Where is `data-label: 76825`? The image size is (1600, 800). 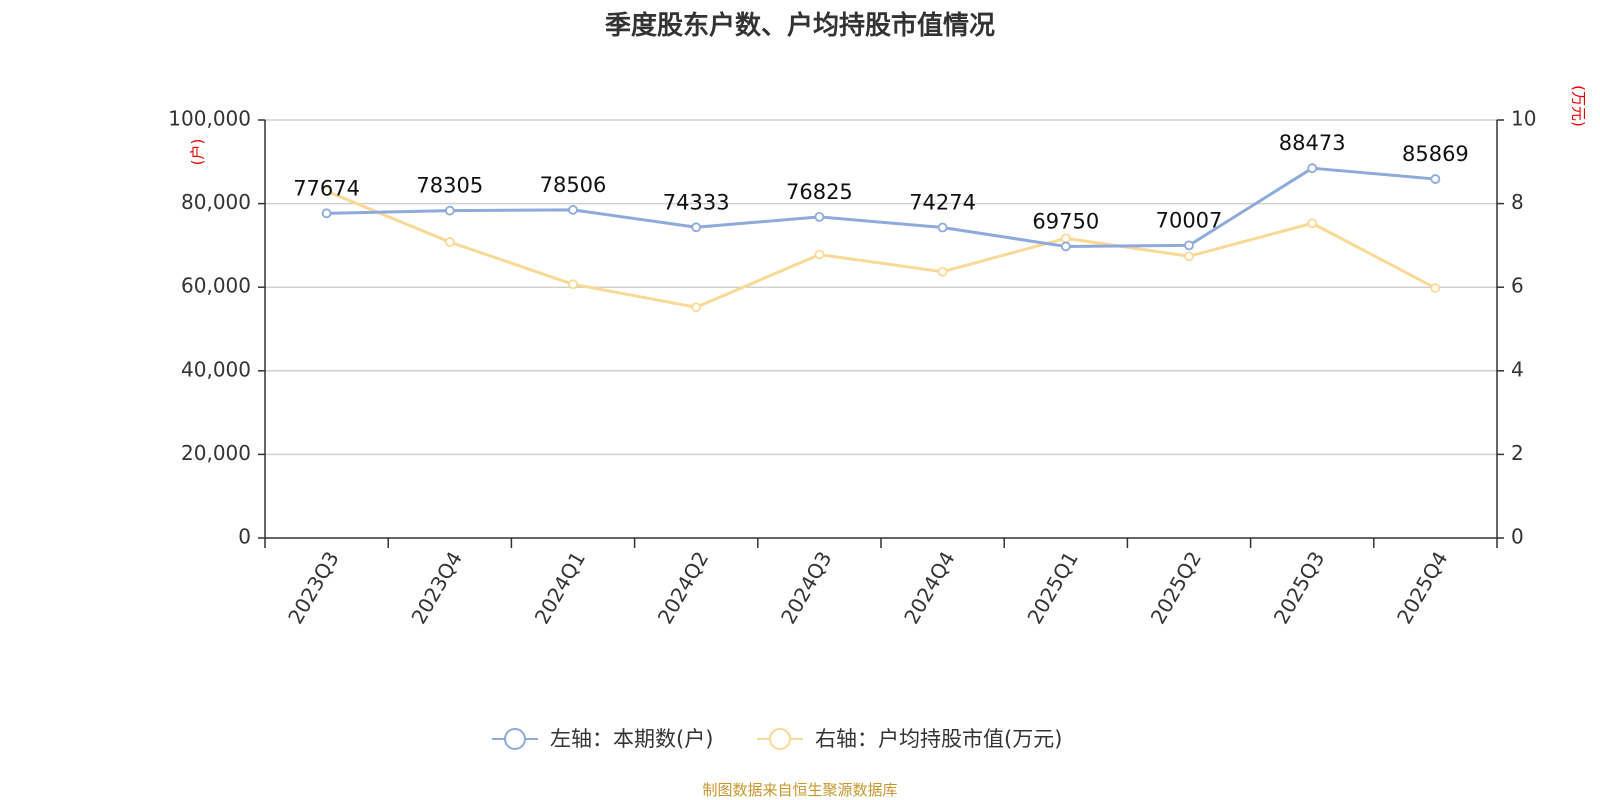
data-label: 76825 is located at coordinates (819, 192).